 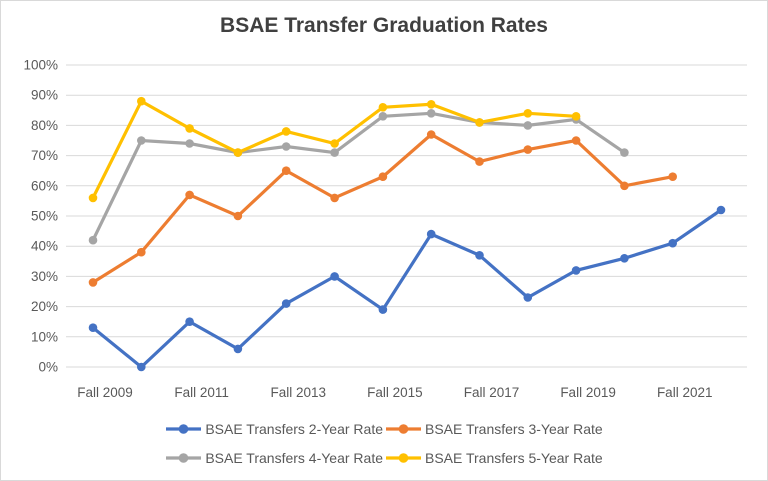 I want to click on legend-label: BSAE Transfers 2-Year Rate, so click(x=294, y=429).